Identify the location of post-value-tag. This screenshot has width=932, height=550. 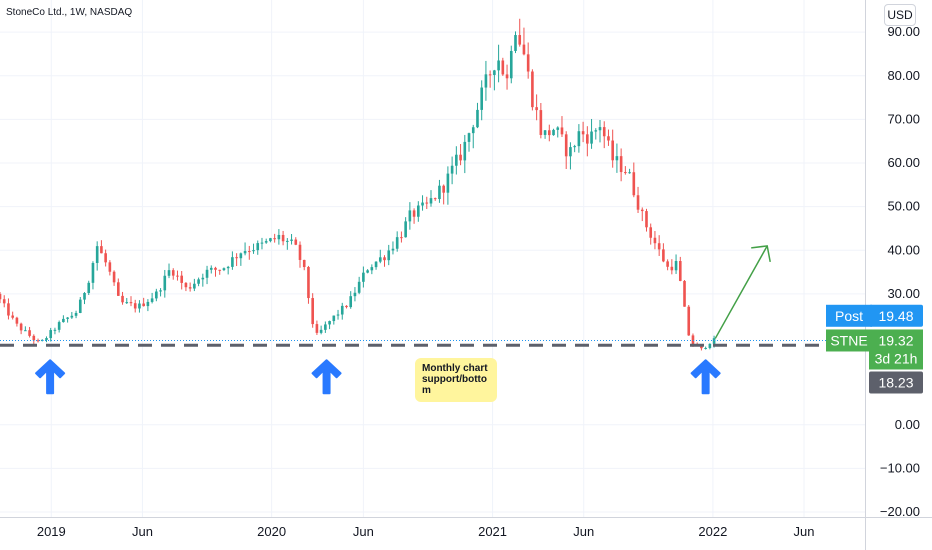
(896, 315).